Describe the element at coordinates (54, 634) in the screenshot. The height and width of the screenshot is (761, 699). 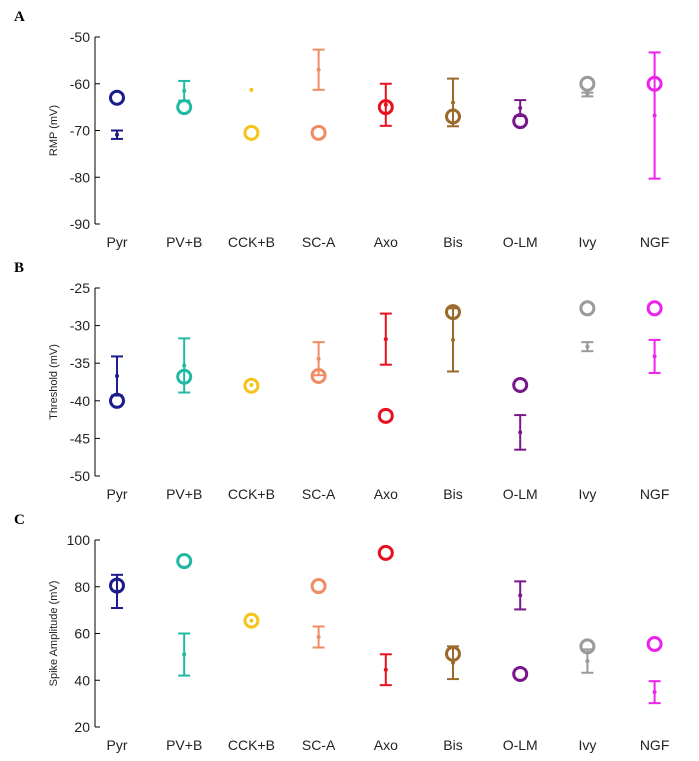
I see `y-axis-label-C: Spike Amplitude (mV)` at that location.